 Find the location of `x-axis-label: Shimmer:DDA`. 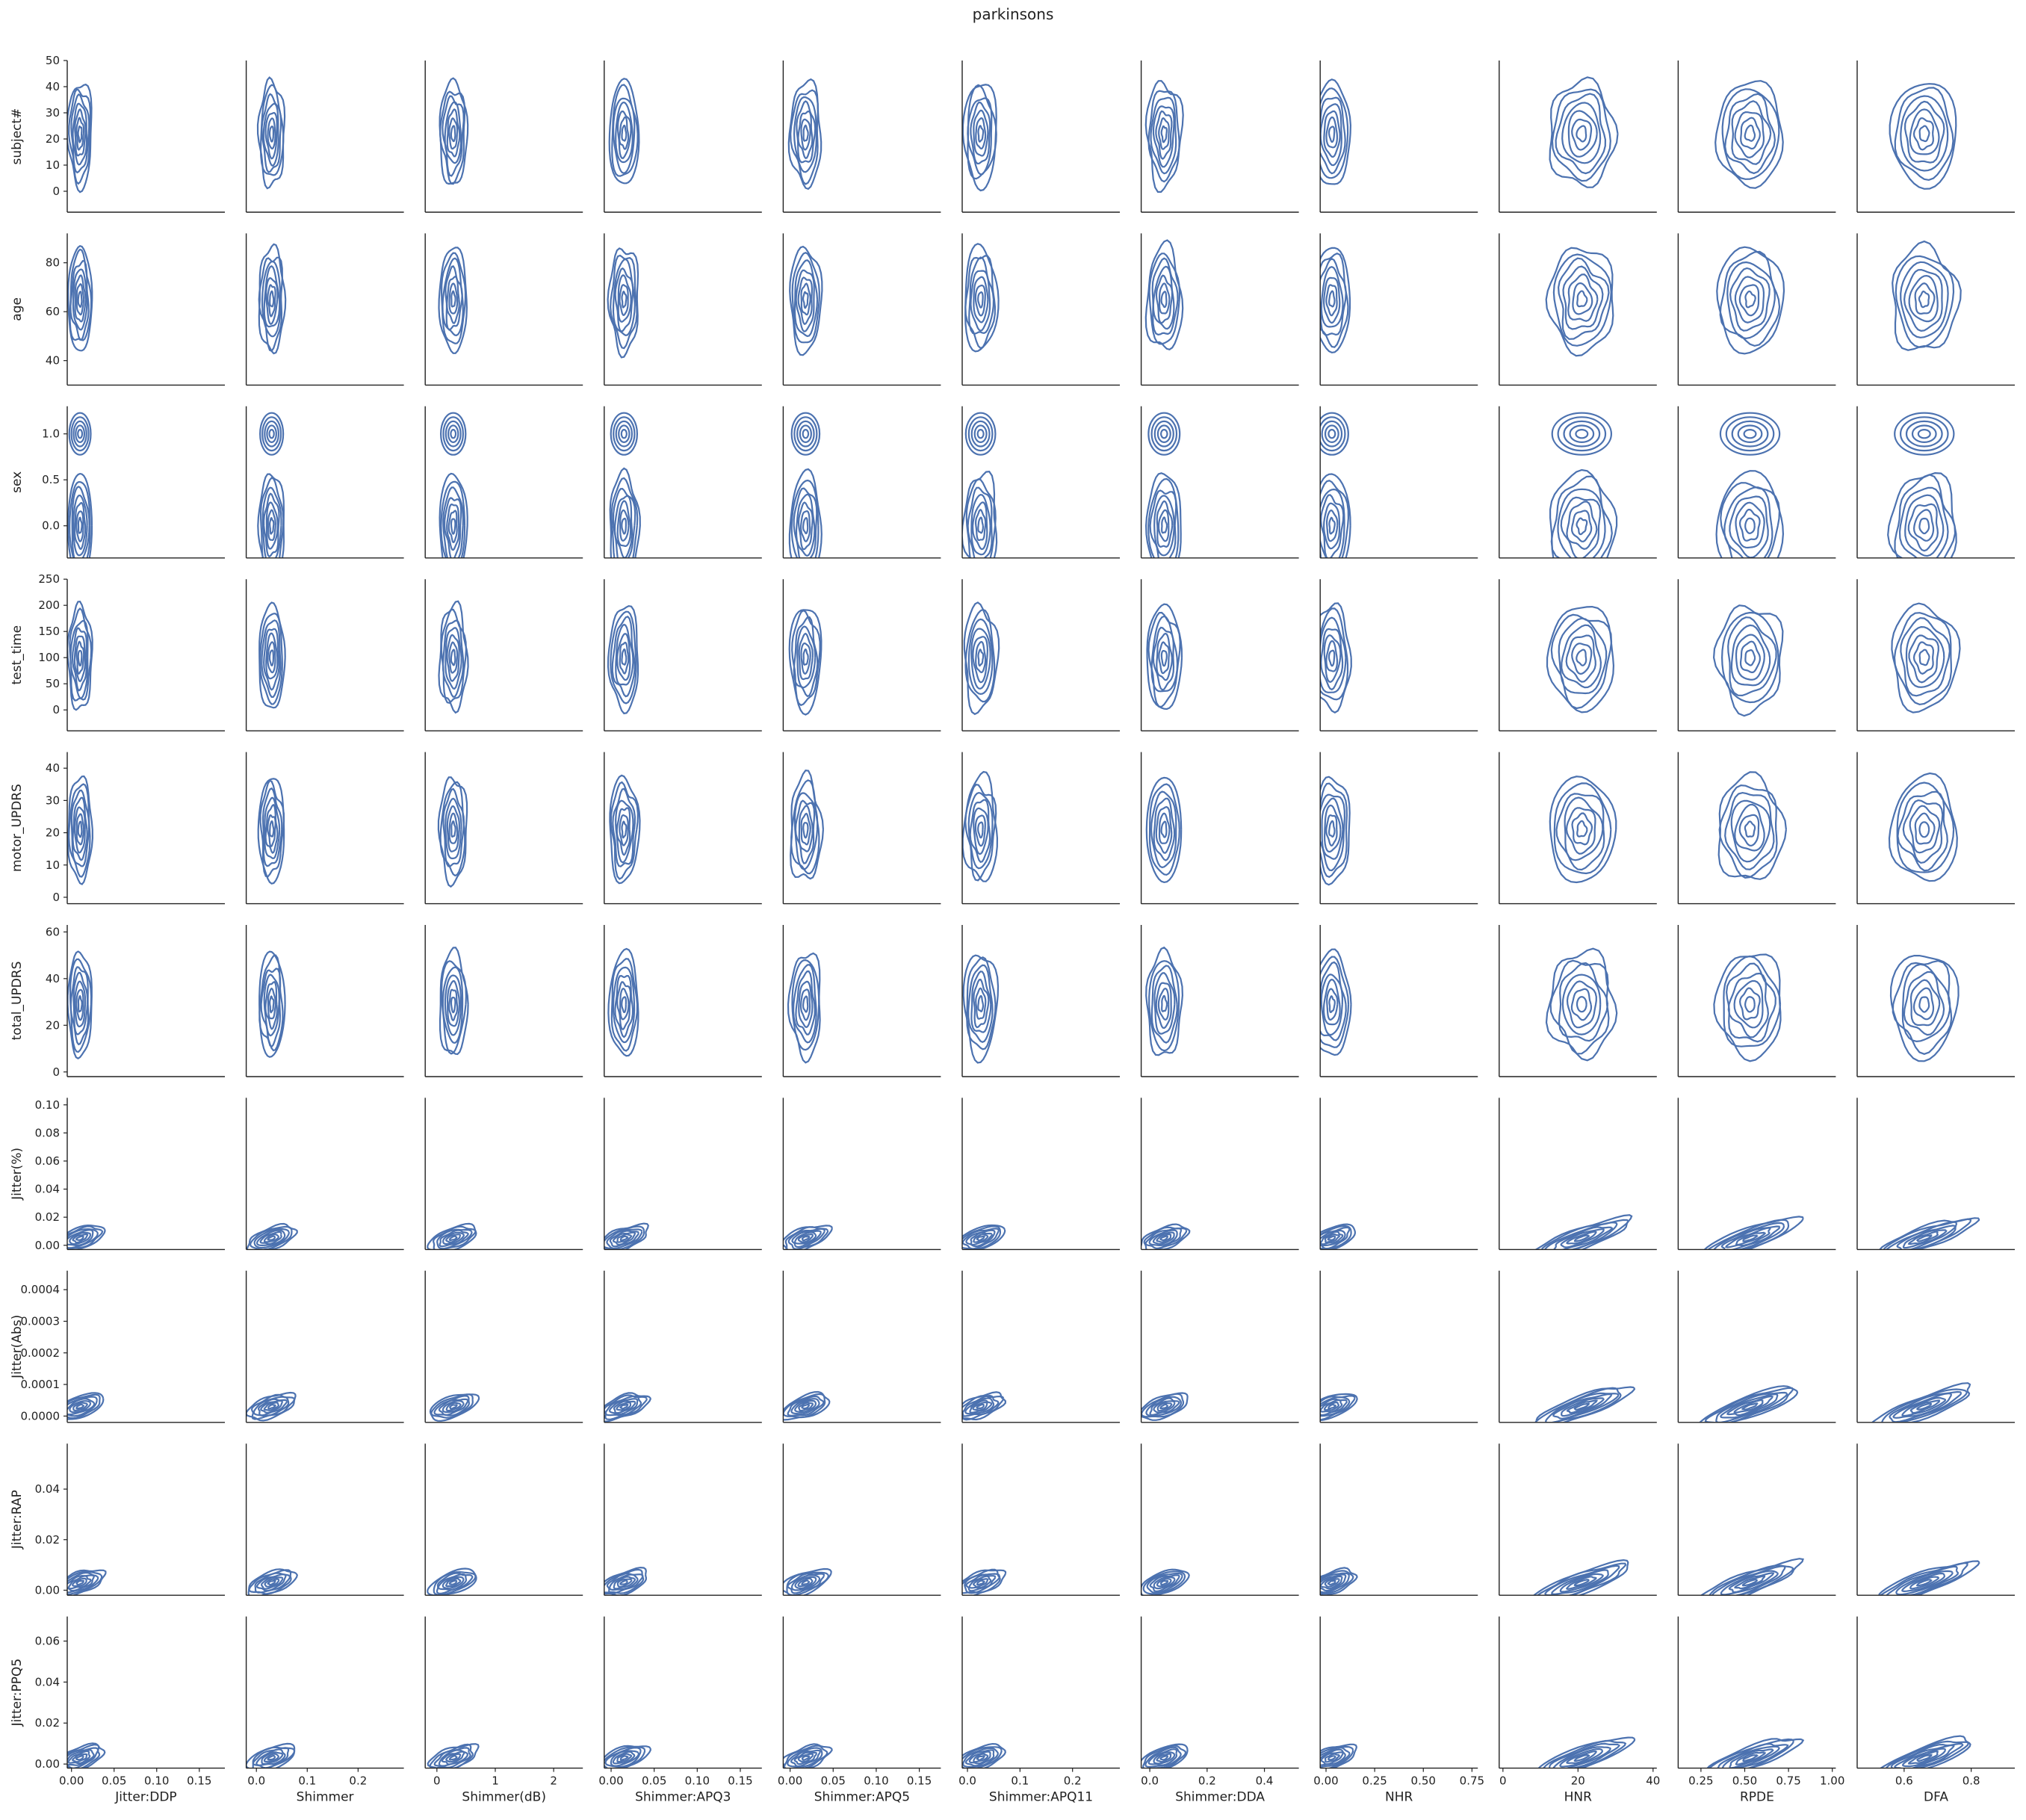

x-axis-label: Shimmer:DDA is located at coordinates (1220, 1797).